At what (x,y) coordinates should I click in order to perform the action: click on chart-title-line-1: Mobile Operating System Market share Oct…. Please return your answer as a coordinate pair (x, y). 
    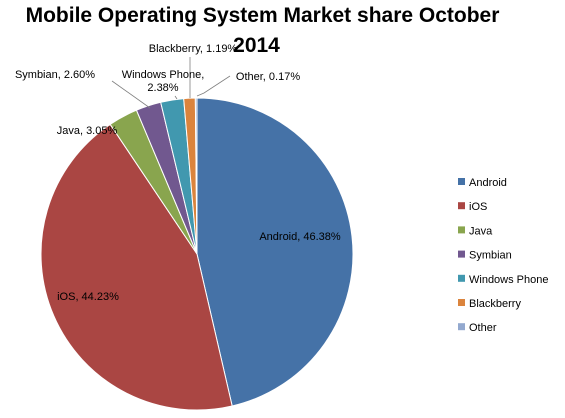
    Looking at the image, I should click on (262, 15).